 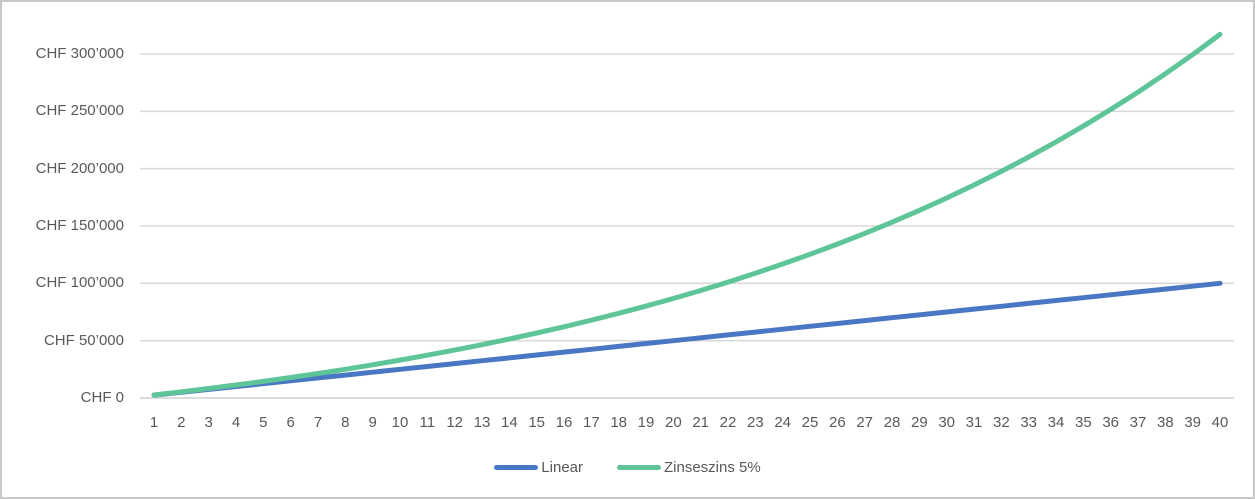 I want to click on x-axis-tick-label: 8, so click(x=345, y=422).